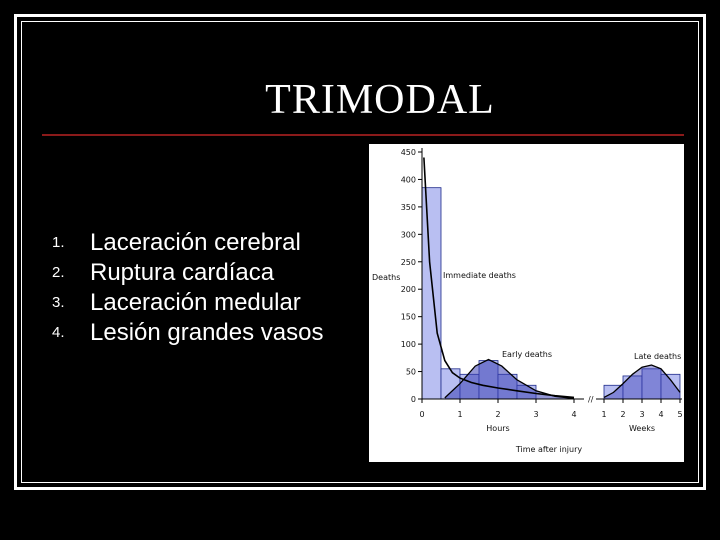  Describe the element at coordinates (408, 152) in the screenshot. I see `y-tick-label: 450` at that location.